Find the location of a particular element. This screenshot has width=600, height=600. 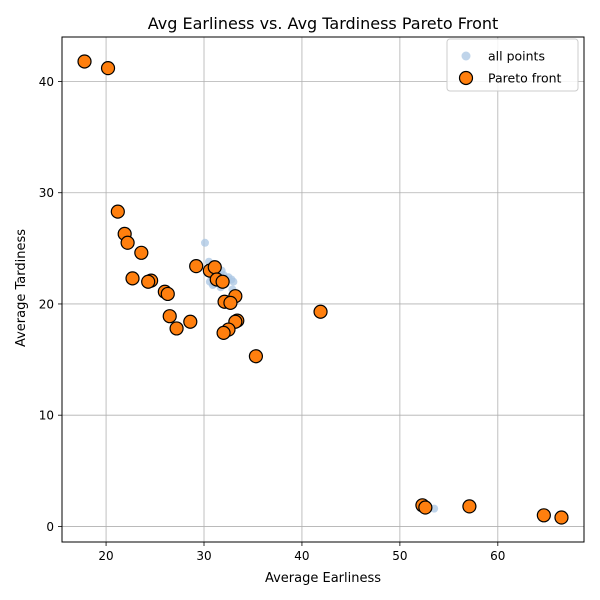

x-tick-label: 30 is located at coordinates (203, 556).